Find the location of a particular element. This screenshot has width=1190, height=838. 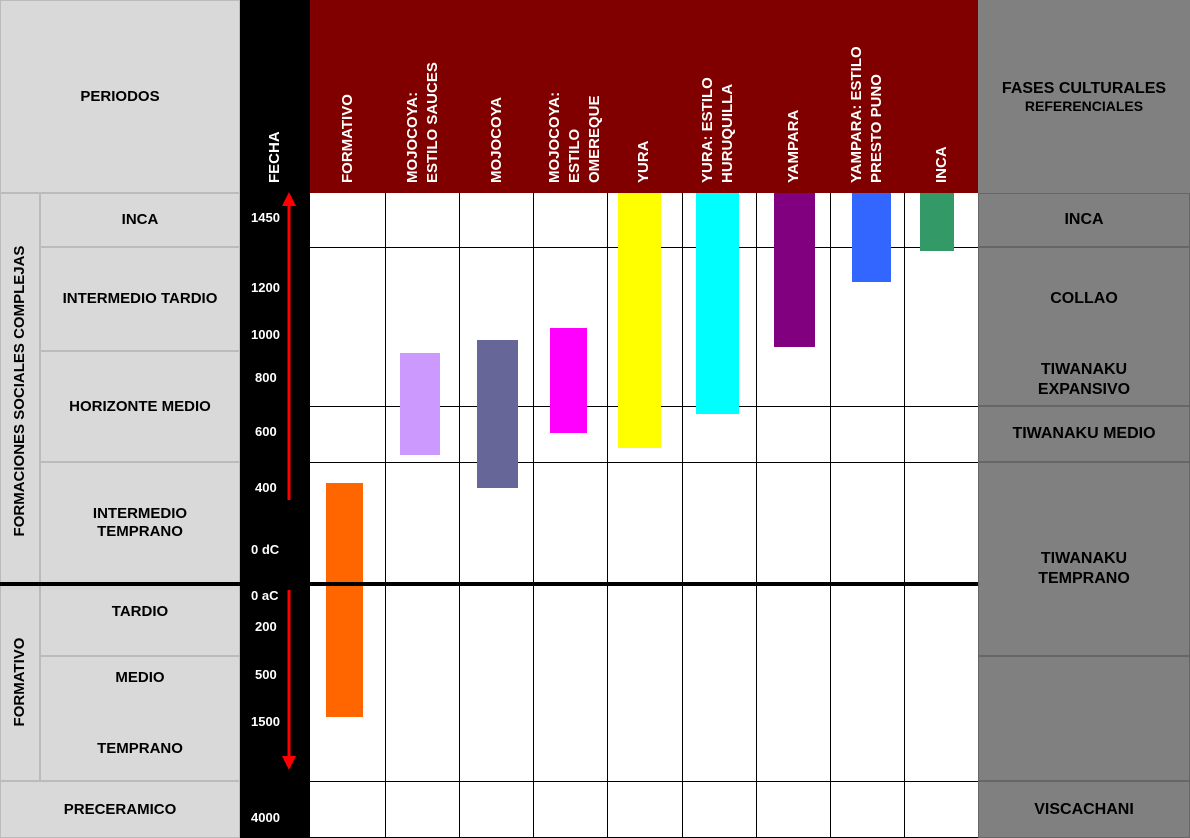

periods-header-label: PERIODOS is located at coordinates (120, 96).